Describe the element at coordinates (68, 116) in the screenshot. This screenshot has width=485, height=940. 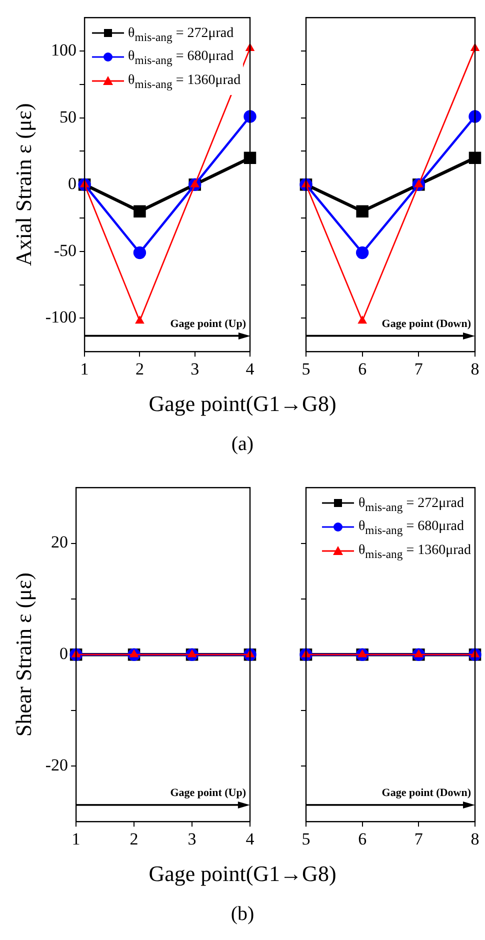
I see `y-tick-label: 50` at that location.